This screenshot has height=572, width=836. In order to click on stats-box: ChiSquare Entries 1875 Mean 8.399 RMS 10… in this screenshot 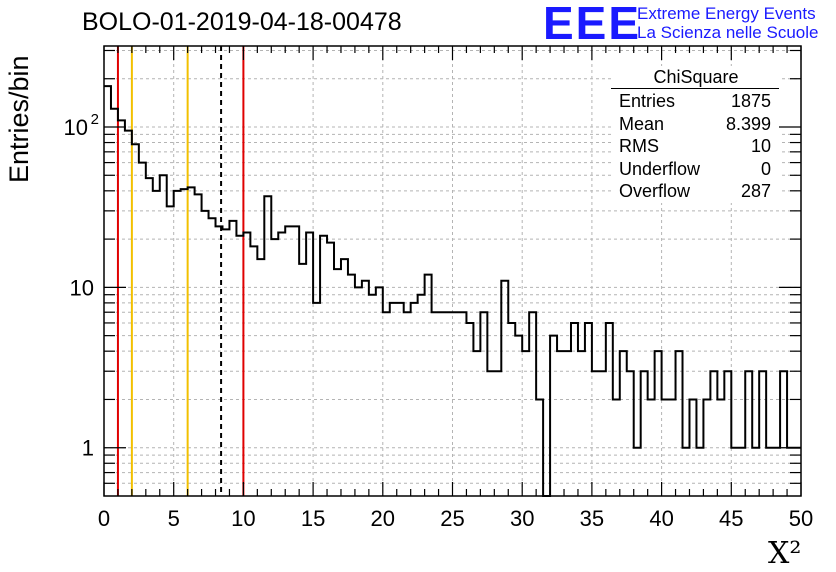, I will do `click(695, 134)`.